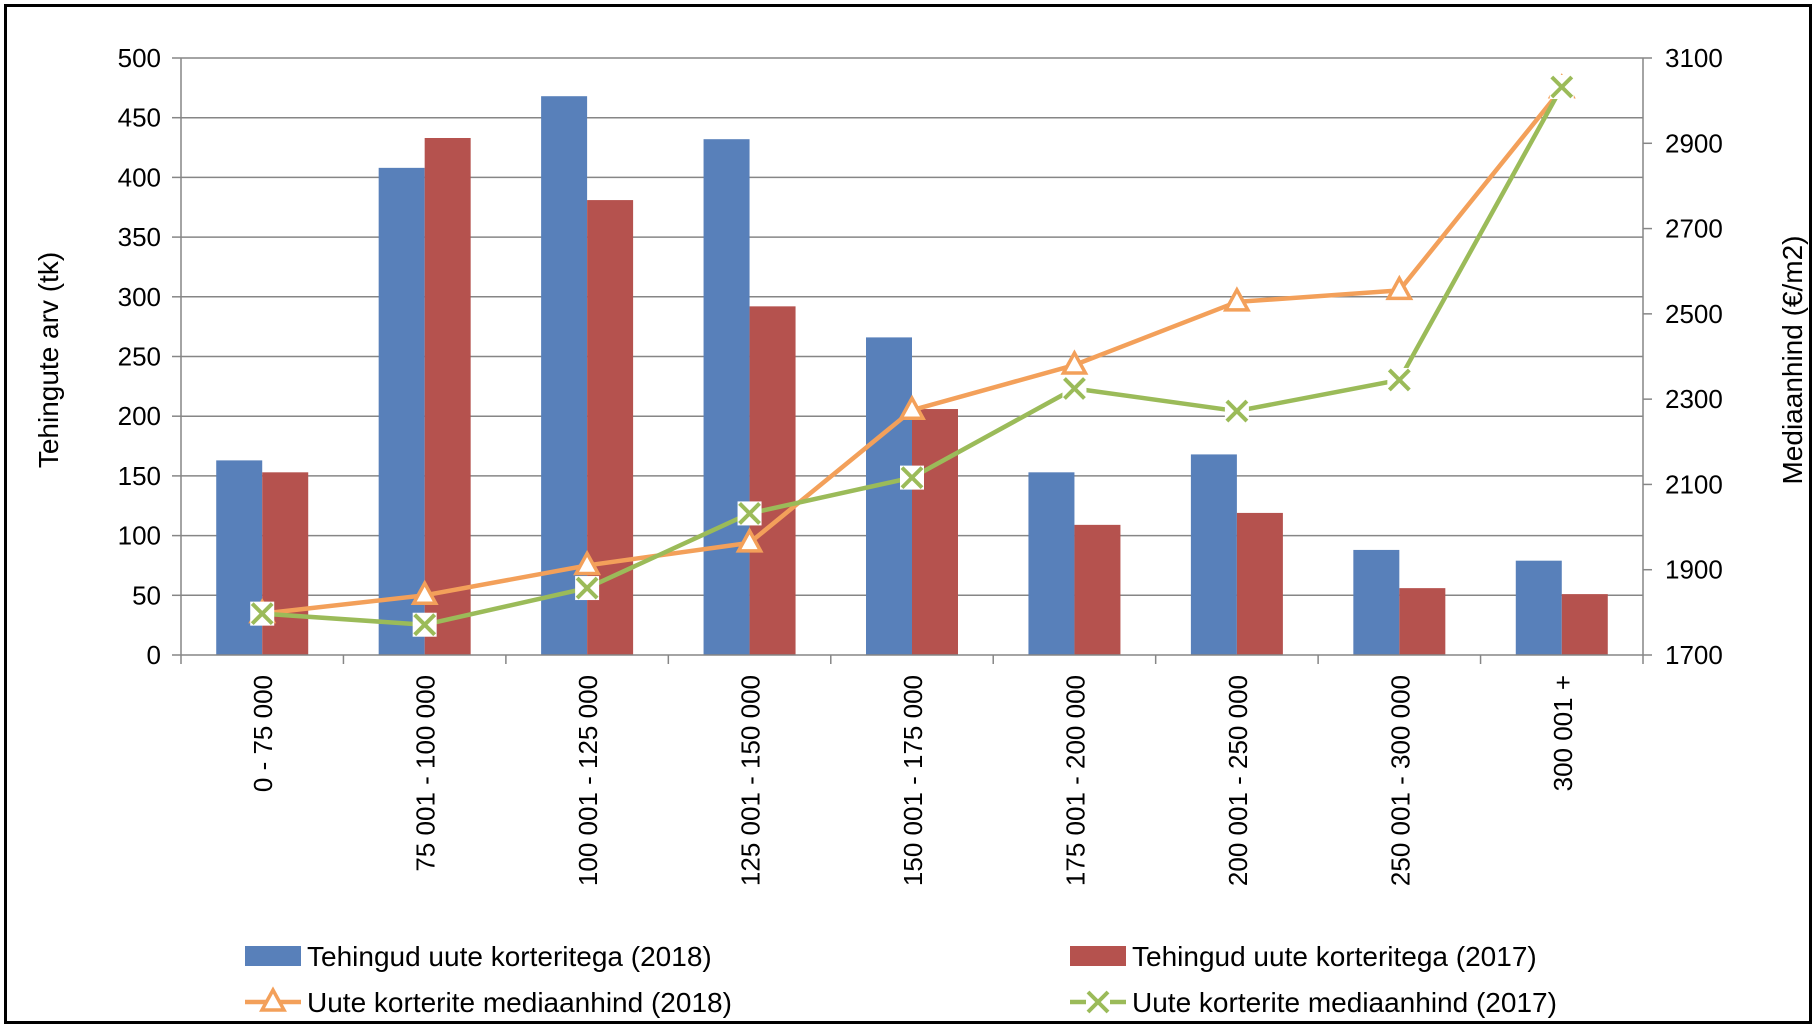 The image size is (1820, 1032). What do you see at coordinates (1694, 314) in the screenshot?
I see `y2-tick-label: 2500` at bounding box center [1694, 314].